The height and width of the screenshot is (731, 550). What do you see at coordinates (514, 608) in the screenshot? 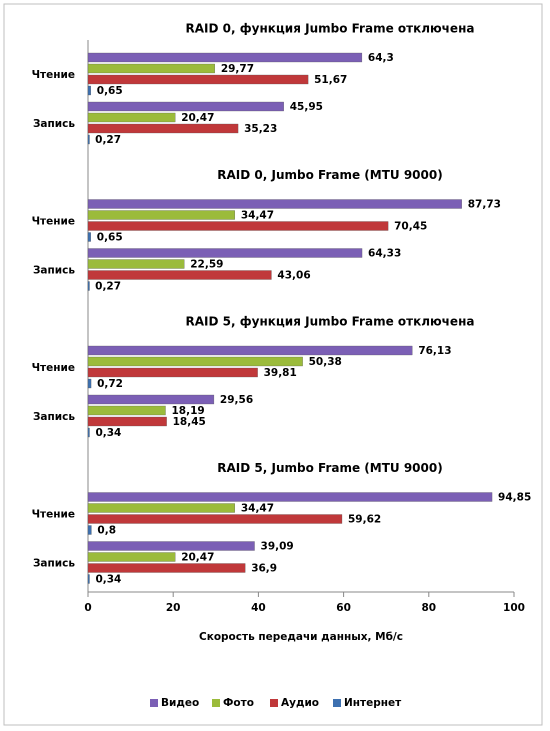
I see `x-tick-label: 100` at bounding box center [514, 608].